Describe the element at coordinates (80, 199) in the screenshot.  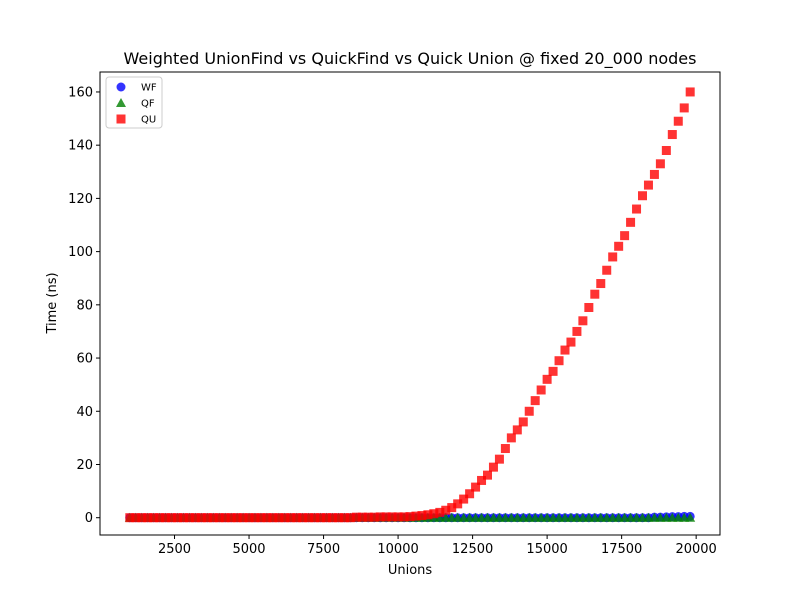
I see `y-tick-label: 120` at that location.